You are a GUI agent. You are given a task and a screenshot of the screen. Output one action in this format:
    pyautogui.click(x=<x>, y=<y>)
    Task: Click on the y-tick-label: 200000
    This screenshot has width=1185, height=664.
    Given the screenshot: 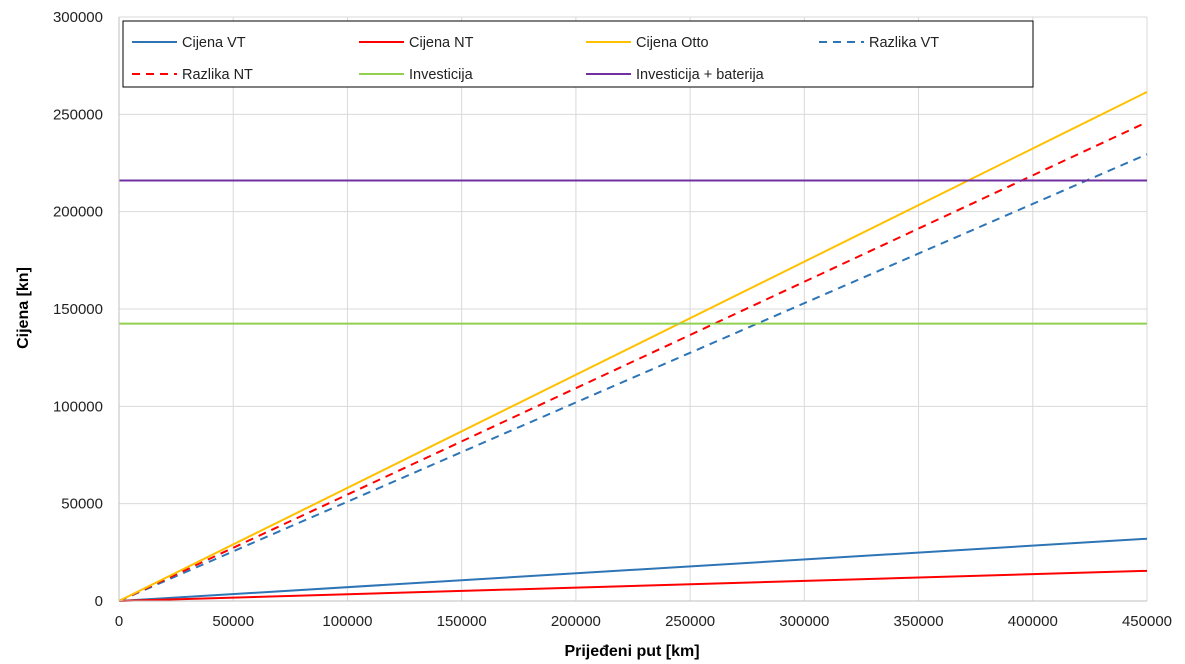 What is the action you would take?
    pyautogui.click(x=78, y=212)
    